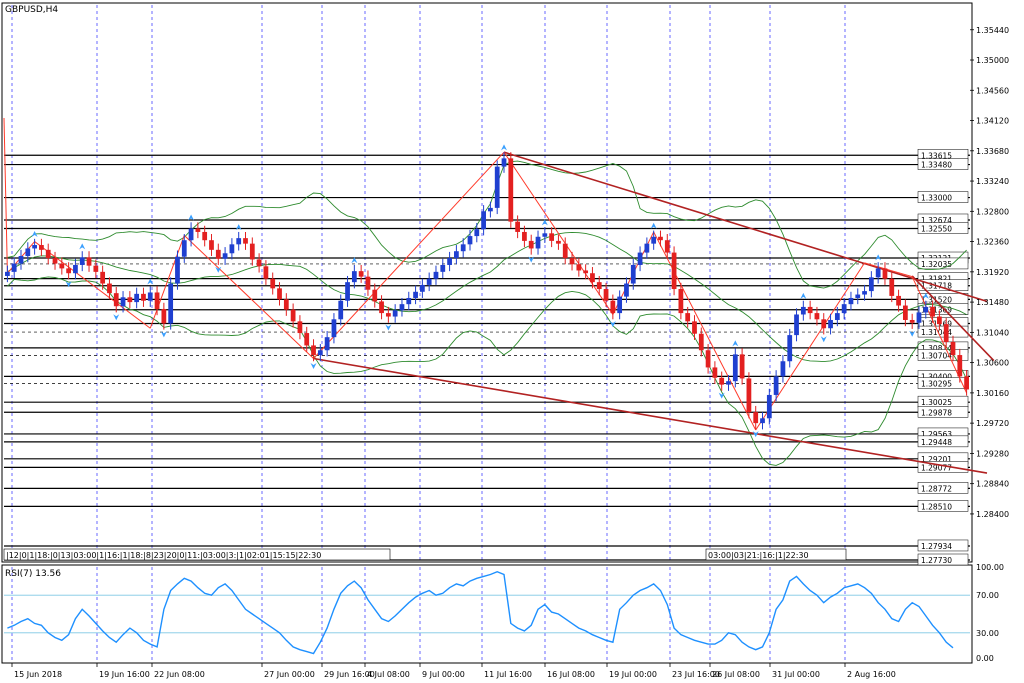 The image size is (1024, 683). Describe the element at coordinates (745, 227) in the screenshot. I see `trendline-upper-resistance` at that location.